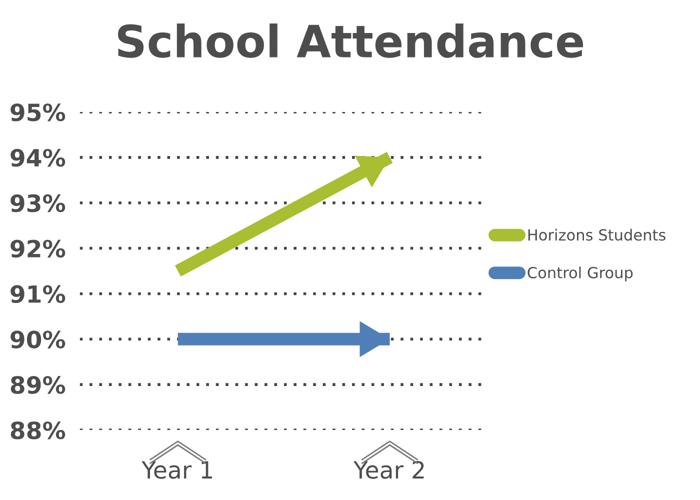  I want to click on y-tick-label: 88%, so click(38, 430).